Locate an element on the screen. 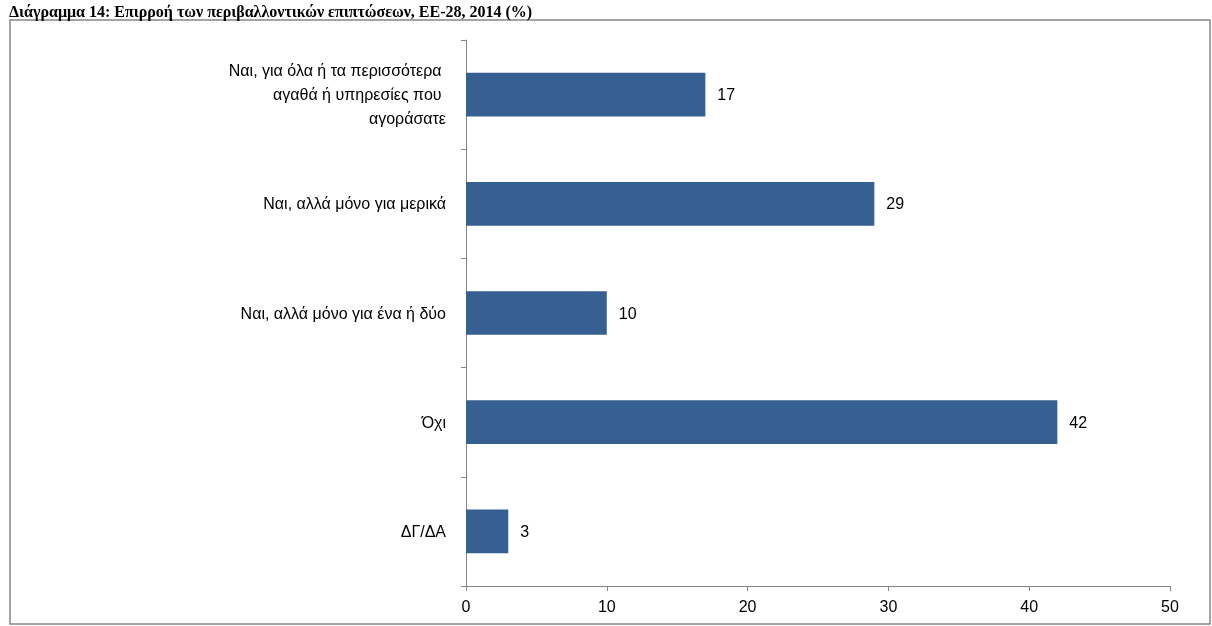 The height and width of the screenshot is (626, 1212). data-label: 42 is located at coordinates (1078, 422).